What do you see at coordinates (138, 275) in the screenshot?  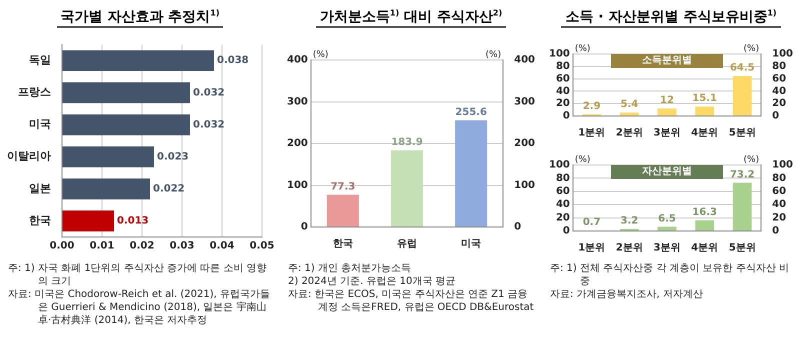 I see `text: 주: 1) 자국 화폐 1단위의 주식자산 증가에 따른 소비 영향의 크기` at bounding box center [138, 275].